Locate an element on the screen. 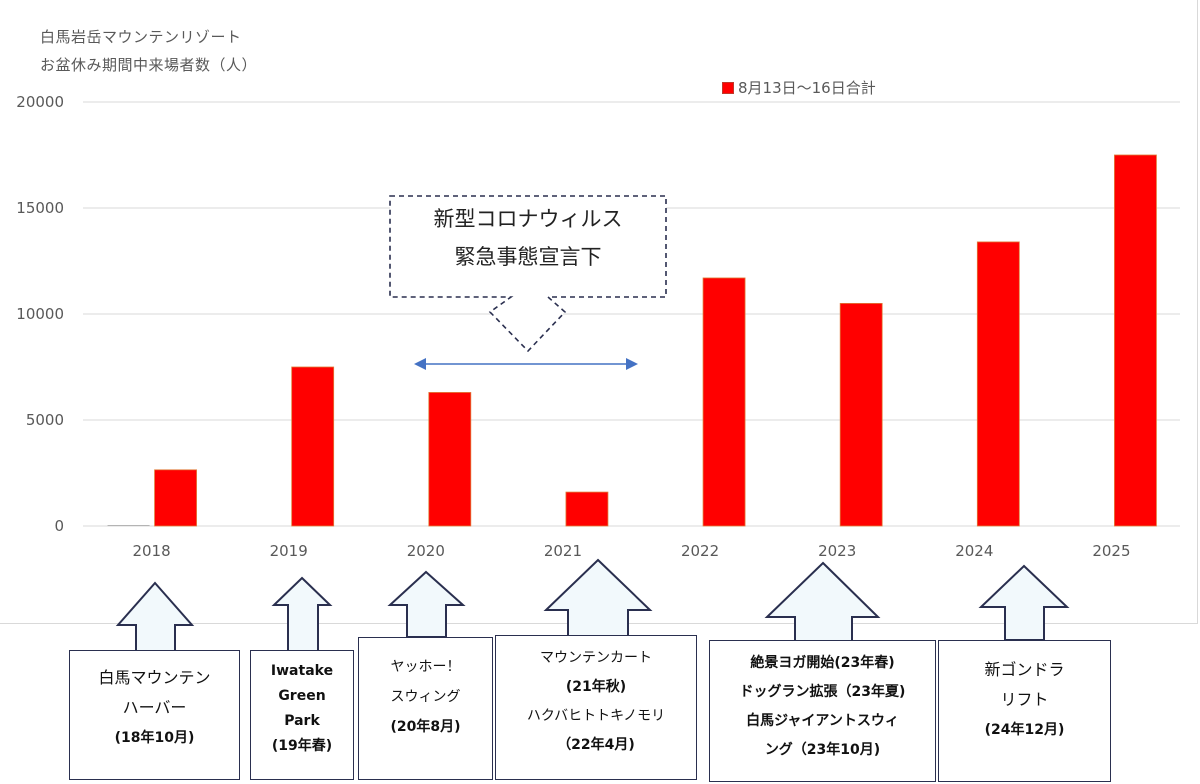 This screenshot has width=1200, height=784. chart-title-line-1: 白馬岩岳マウンテンリゾート is located at coordinates (141, 37).